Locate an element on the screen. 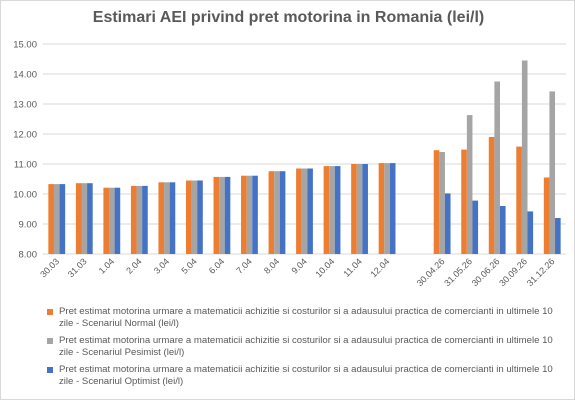 The width and height of the screenshot is (575, 400). x-tick-label: 8.04 is located at coordinates (271, 265).